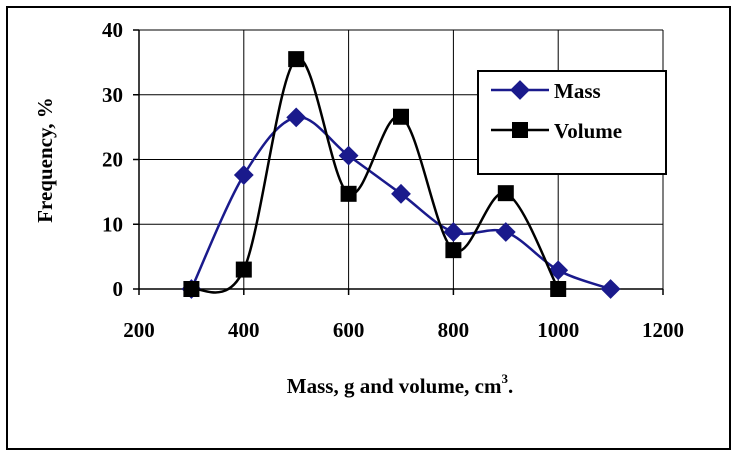 This screenshot has height=458, width=739. What do you see at coordinates (510, 386) in the screenshot?
I see `x-axis-title-suffix: .` at bounding box center [510, 386].